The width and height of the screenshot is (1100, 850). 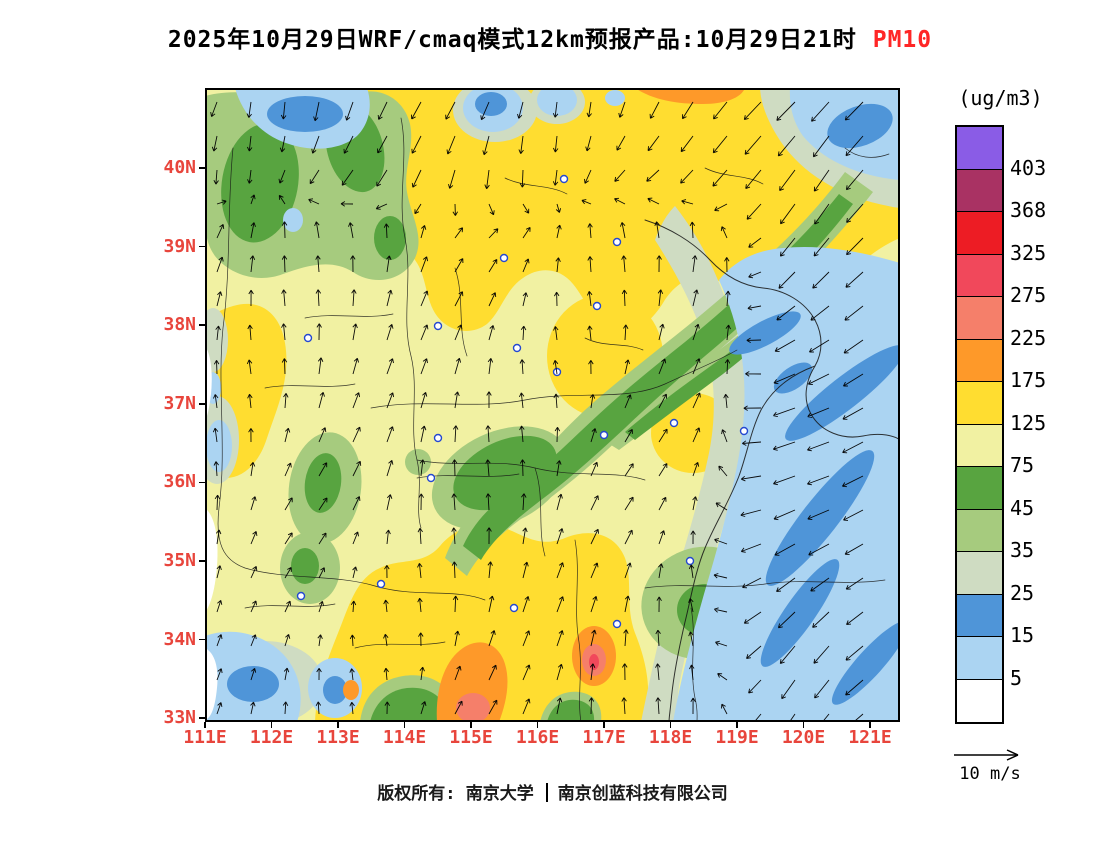 I want to click on title-text: 2025年10月29日WRF/cmaq模式12km预报产品:10月29日21时, so click(x=512, y=40).